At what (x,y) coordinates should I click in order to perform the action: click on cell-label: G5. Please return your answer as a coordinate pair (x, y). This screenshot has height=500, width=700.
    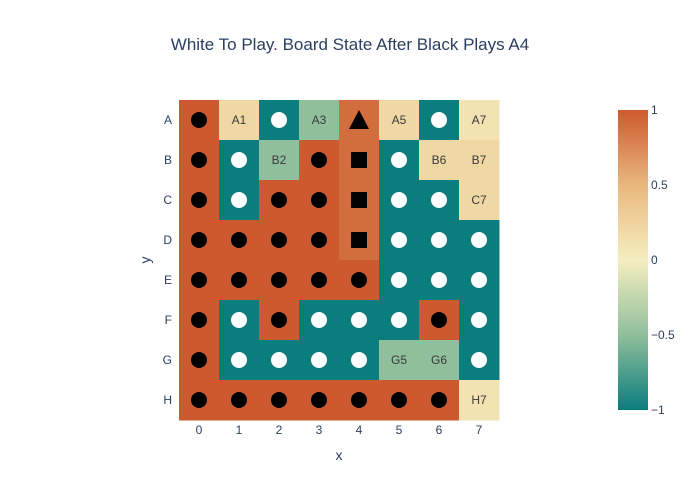
    Looking at the image, I should click on (399, 360).